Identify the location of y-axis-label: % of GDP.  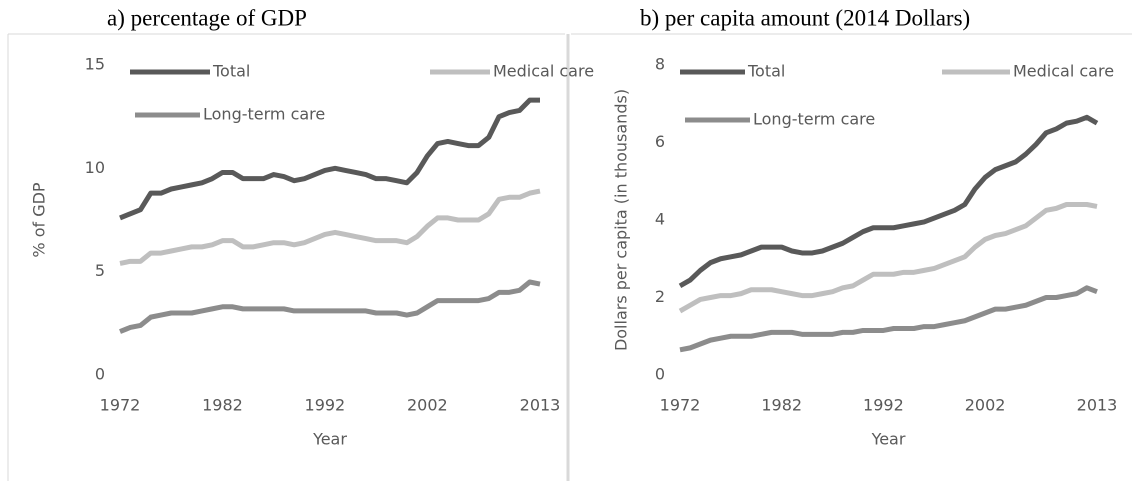
(39, 220).